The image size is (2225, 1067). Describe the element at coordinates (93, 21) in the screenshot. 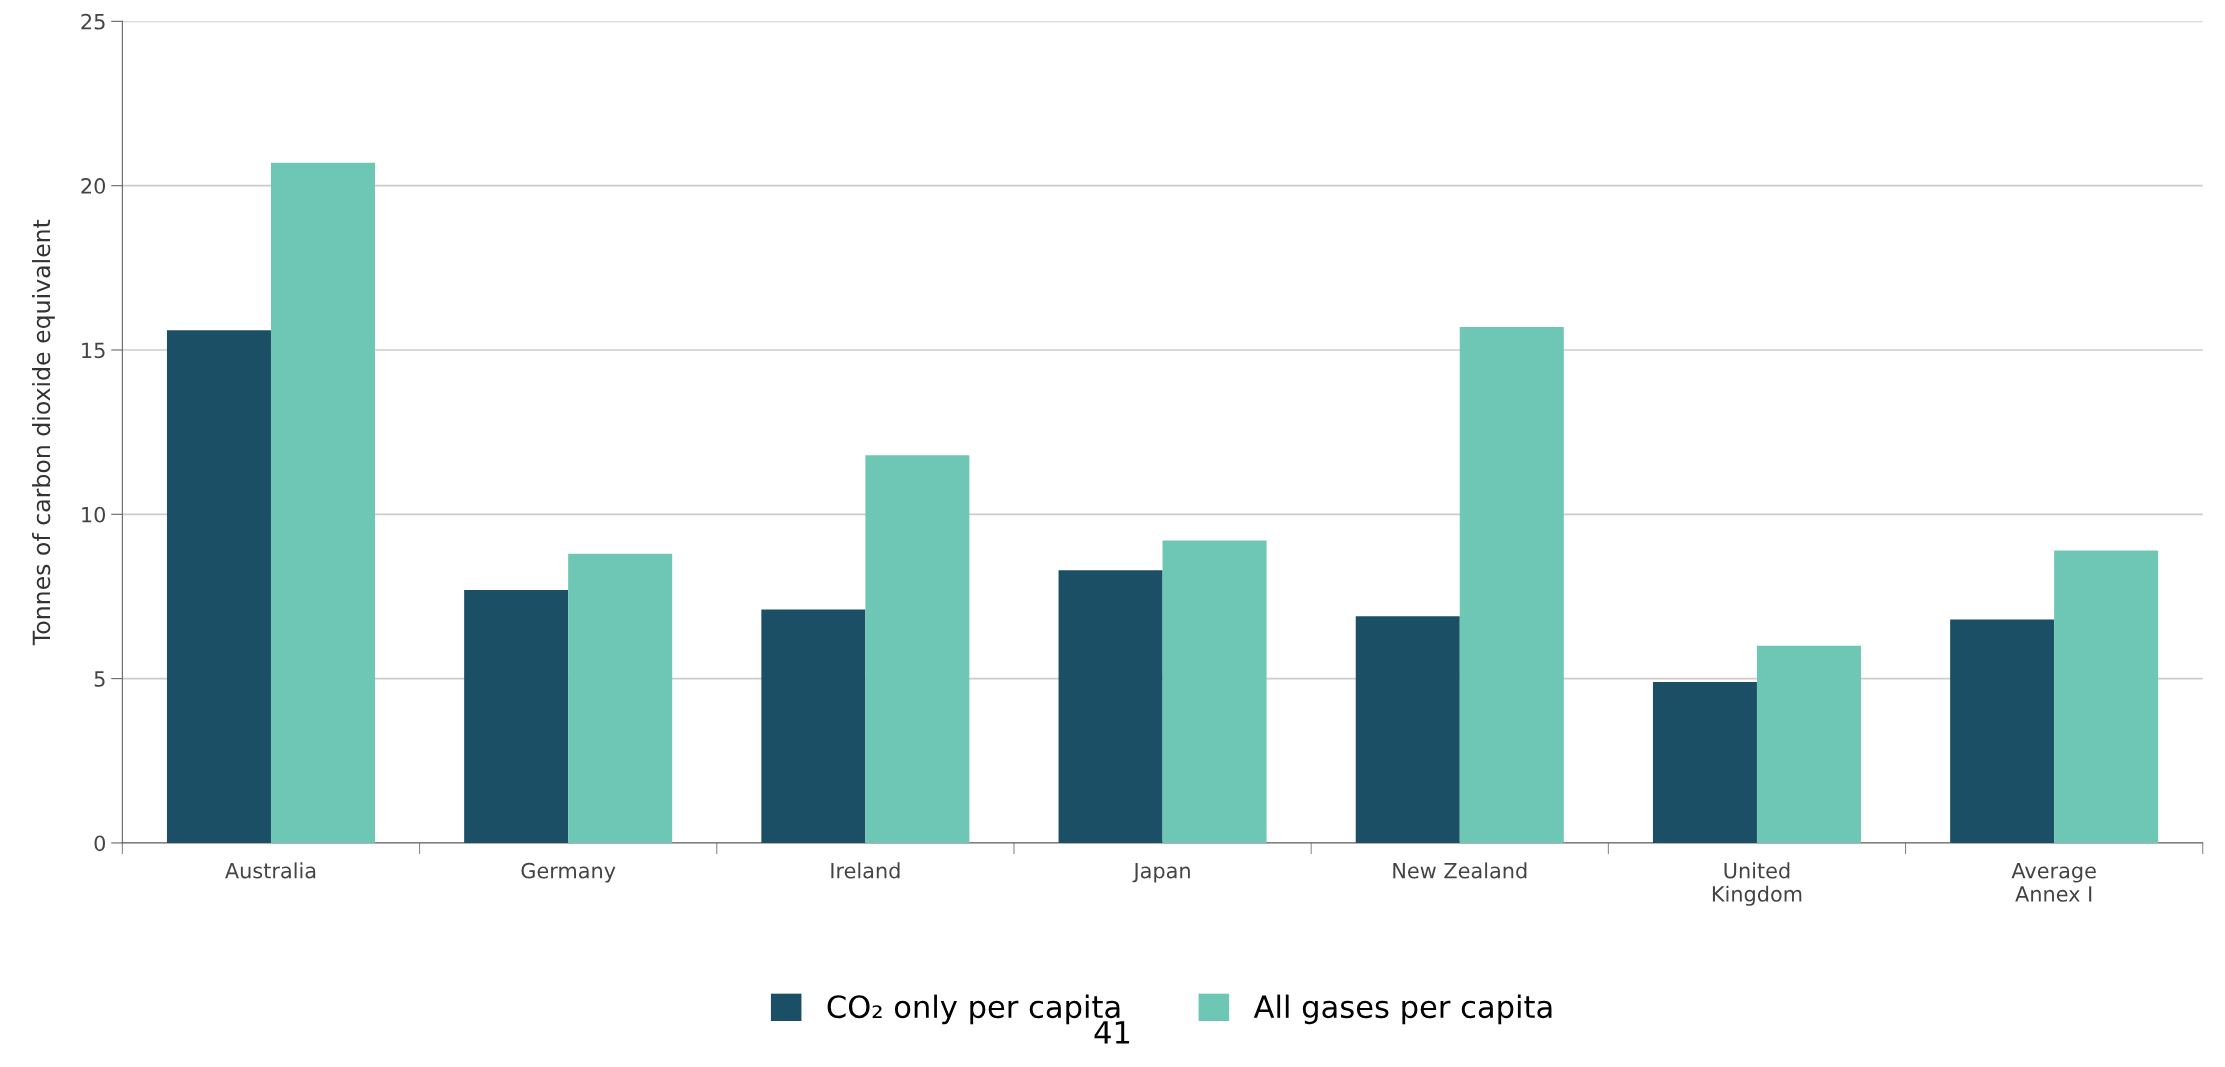

I see `y-tick-label: 25` at that location.